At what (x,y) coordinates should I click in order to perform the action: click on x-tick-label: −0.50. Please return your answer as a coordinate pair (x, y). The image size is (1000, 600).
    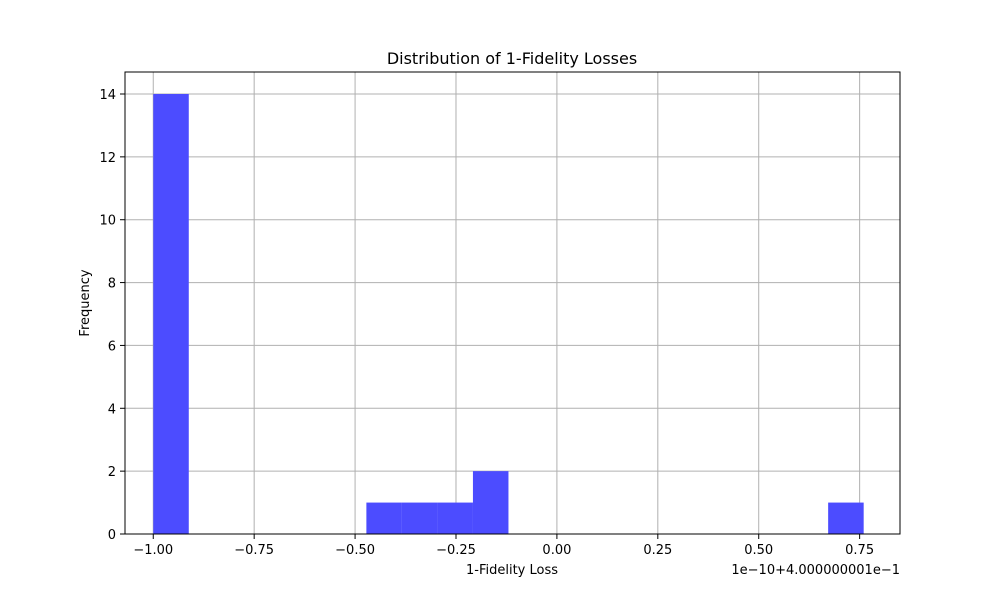
    Looking at the image, I should click on (355, 550).